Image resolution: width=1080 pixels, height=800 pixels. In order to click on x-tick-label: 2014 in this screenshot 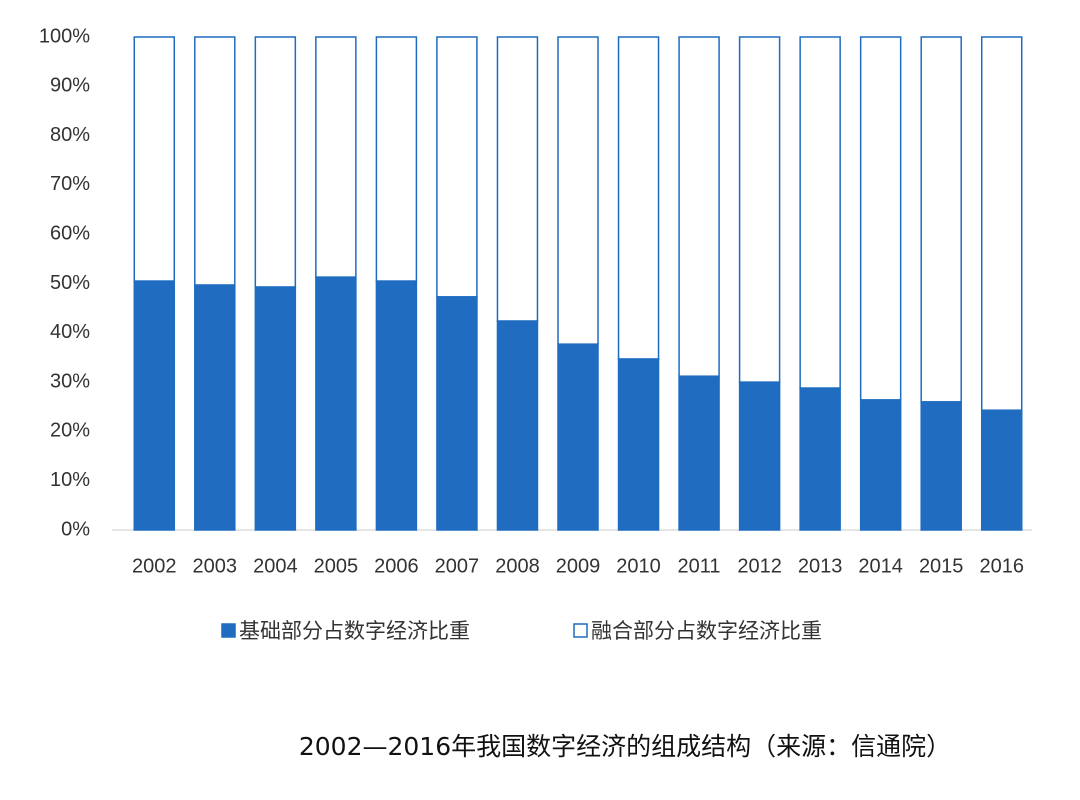, I will do `click(880, 566)`.